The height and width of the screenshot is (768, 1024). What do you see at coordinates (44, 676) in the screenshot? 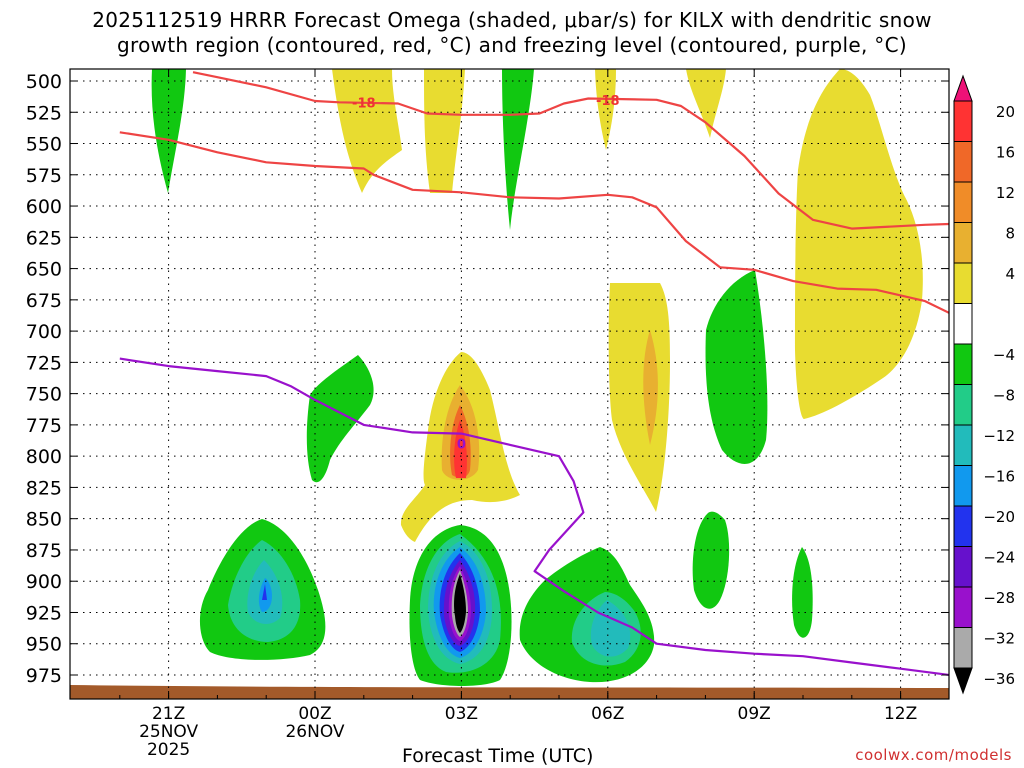
I see `y-tick-label: 975` at bounding box center [44, 676].